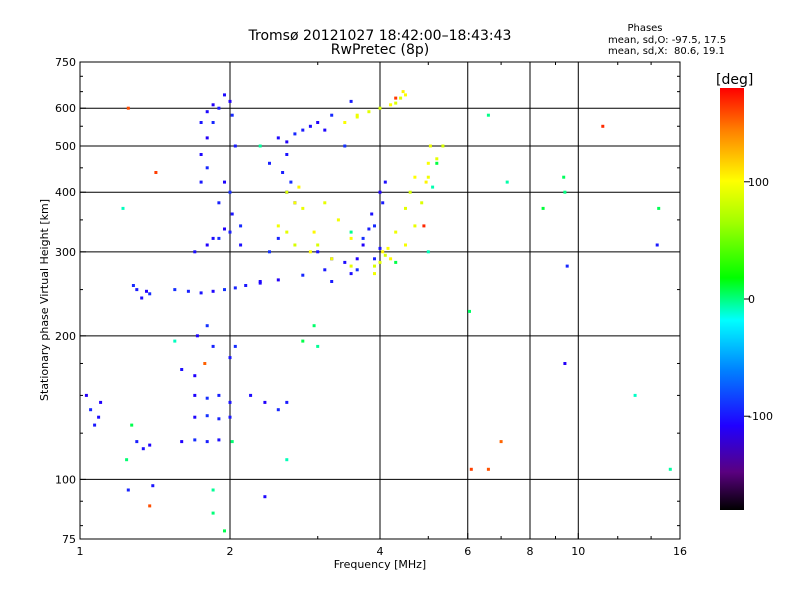  Describe the element at coordinates (380, 551) in the screenshot. I see `x-tick-label-4: 4` at that location.